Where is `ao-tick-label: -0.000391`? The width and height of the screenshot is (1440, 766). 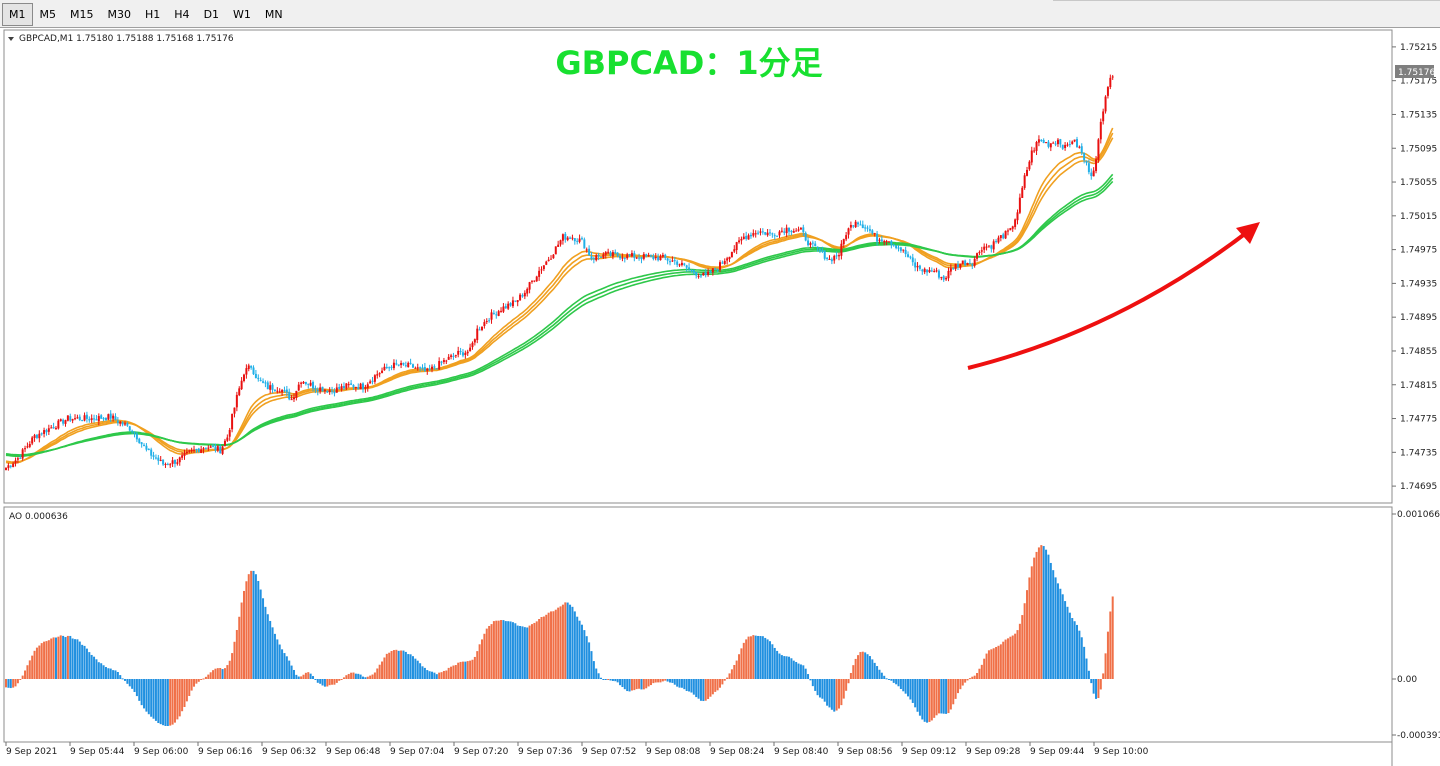
ao-tick-label: -0.000391 is located at coordinates (1418, 736).